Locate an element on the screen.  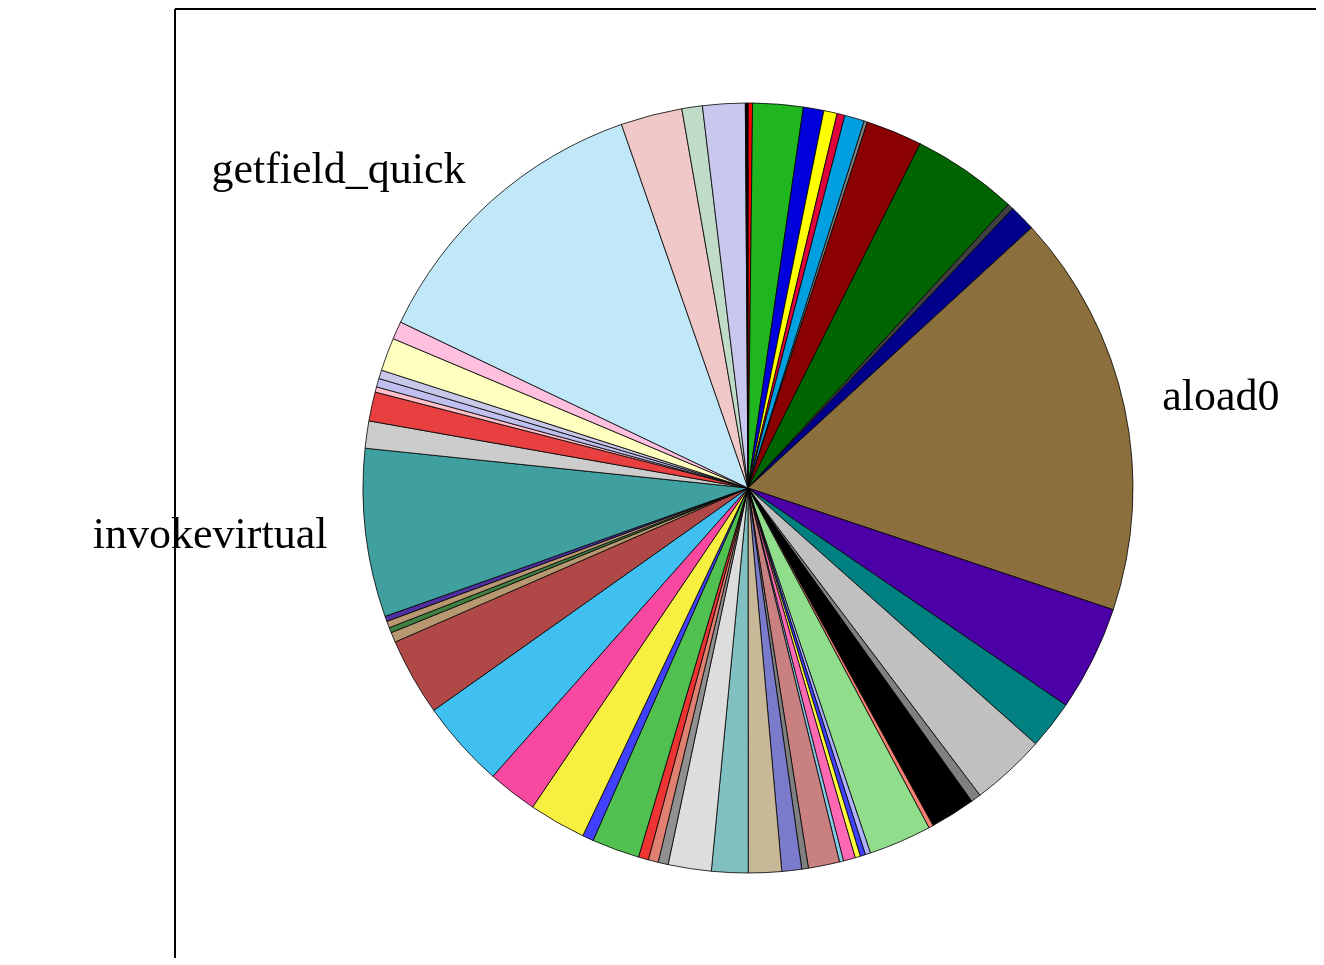
slice-label: aload0 is located at coordinates (1221, 395).